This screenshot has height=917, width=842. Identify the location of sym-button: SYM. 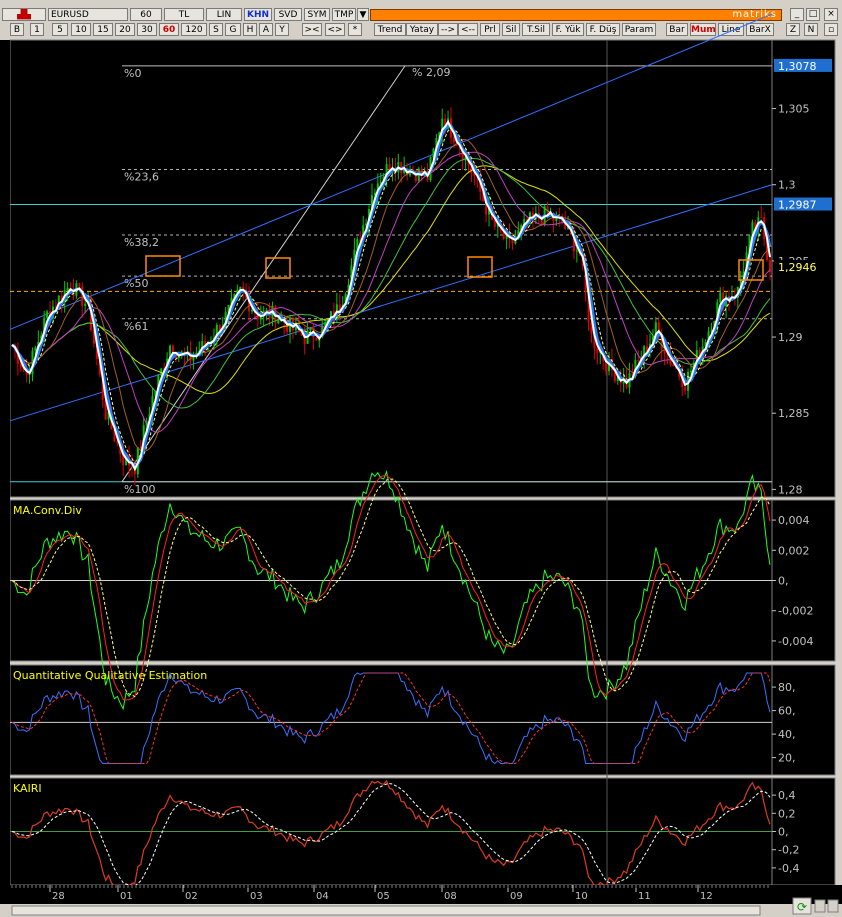
(317, 14).